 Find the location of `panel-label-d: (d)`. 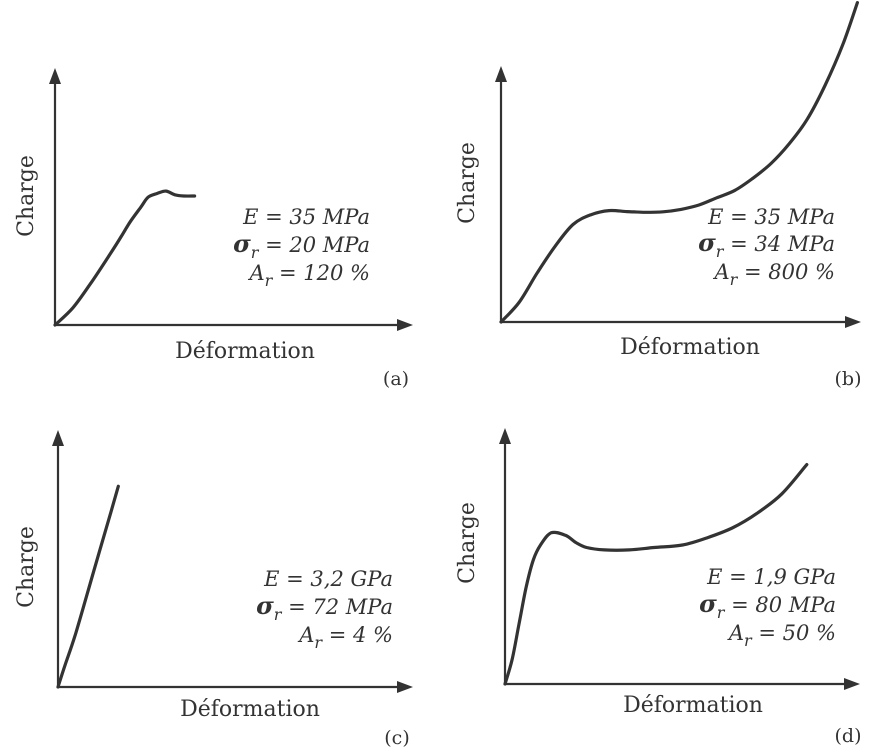

panel-label-d: (d) is located at coordinates (848, 736).